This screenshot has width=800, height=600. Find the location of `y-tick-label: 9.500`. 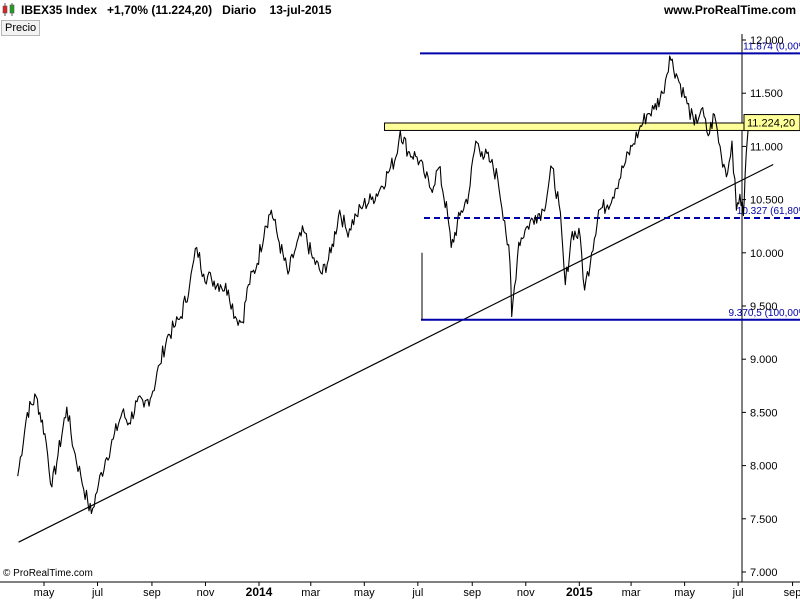

y-tick-label: 9.500 is located at coordinates (764, 307).